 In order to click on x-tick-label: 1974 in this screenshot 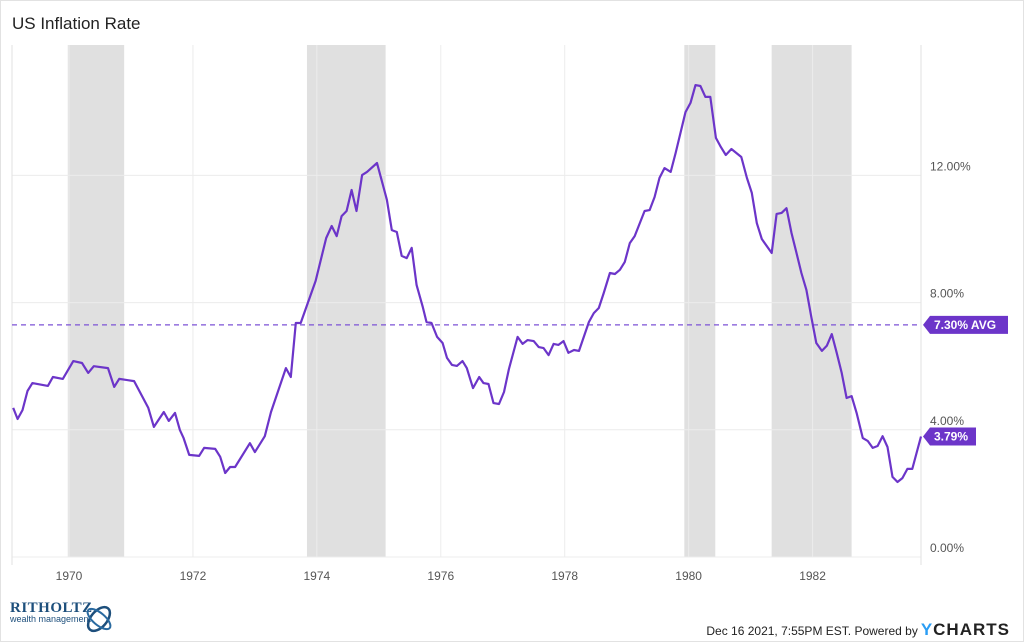, I will do `click(317, 576)`.